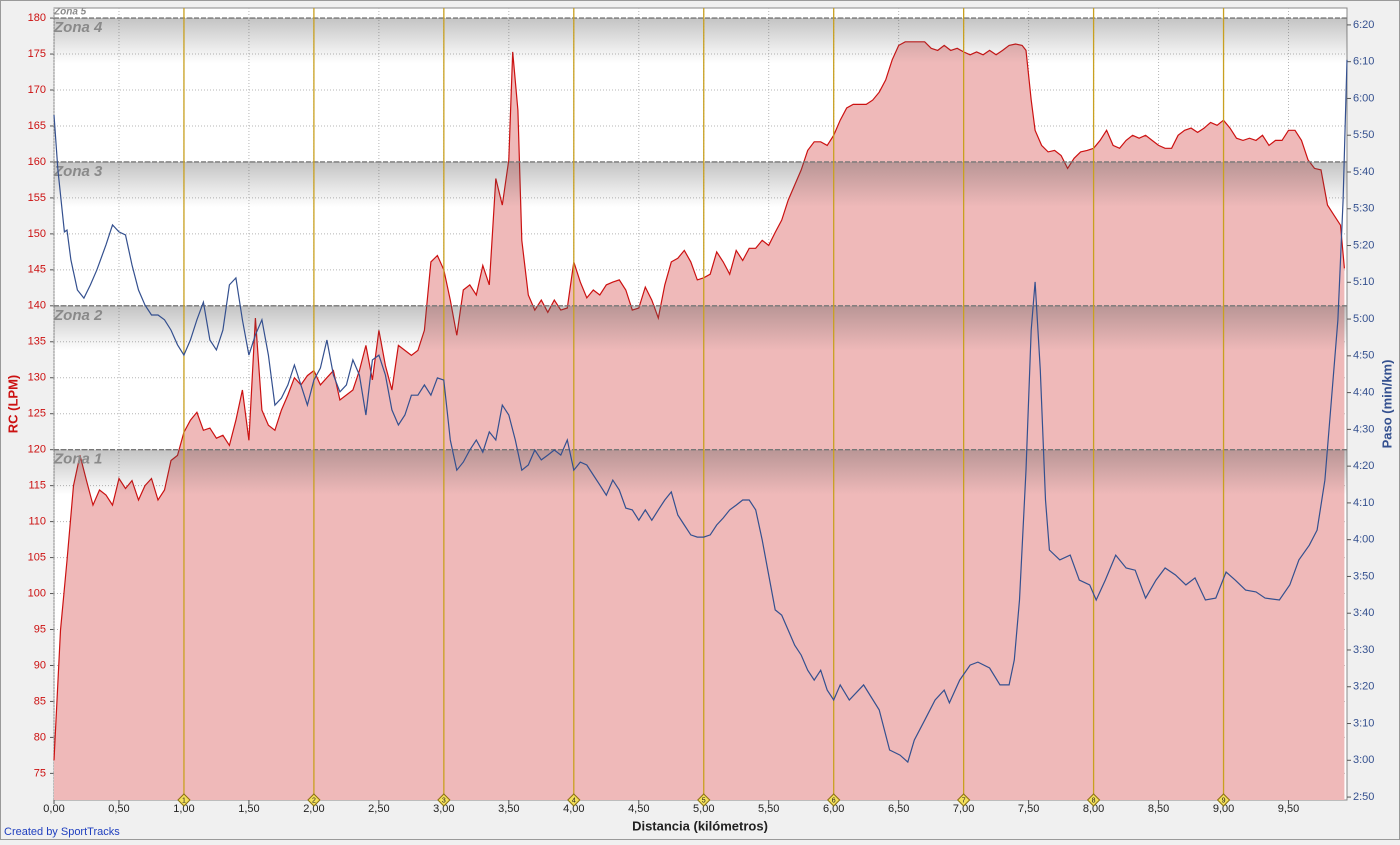 The height and width of the screenshot is (845, 1400). What do you see at coordinates (638, 809) in the screenshot?
I see `x-tick-label: 4,50` at bounding box center [638, 809].